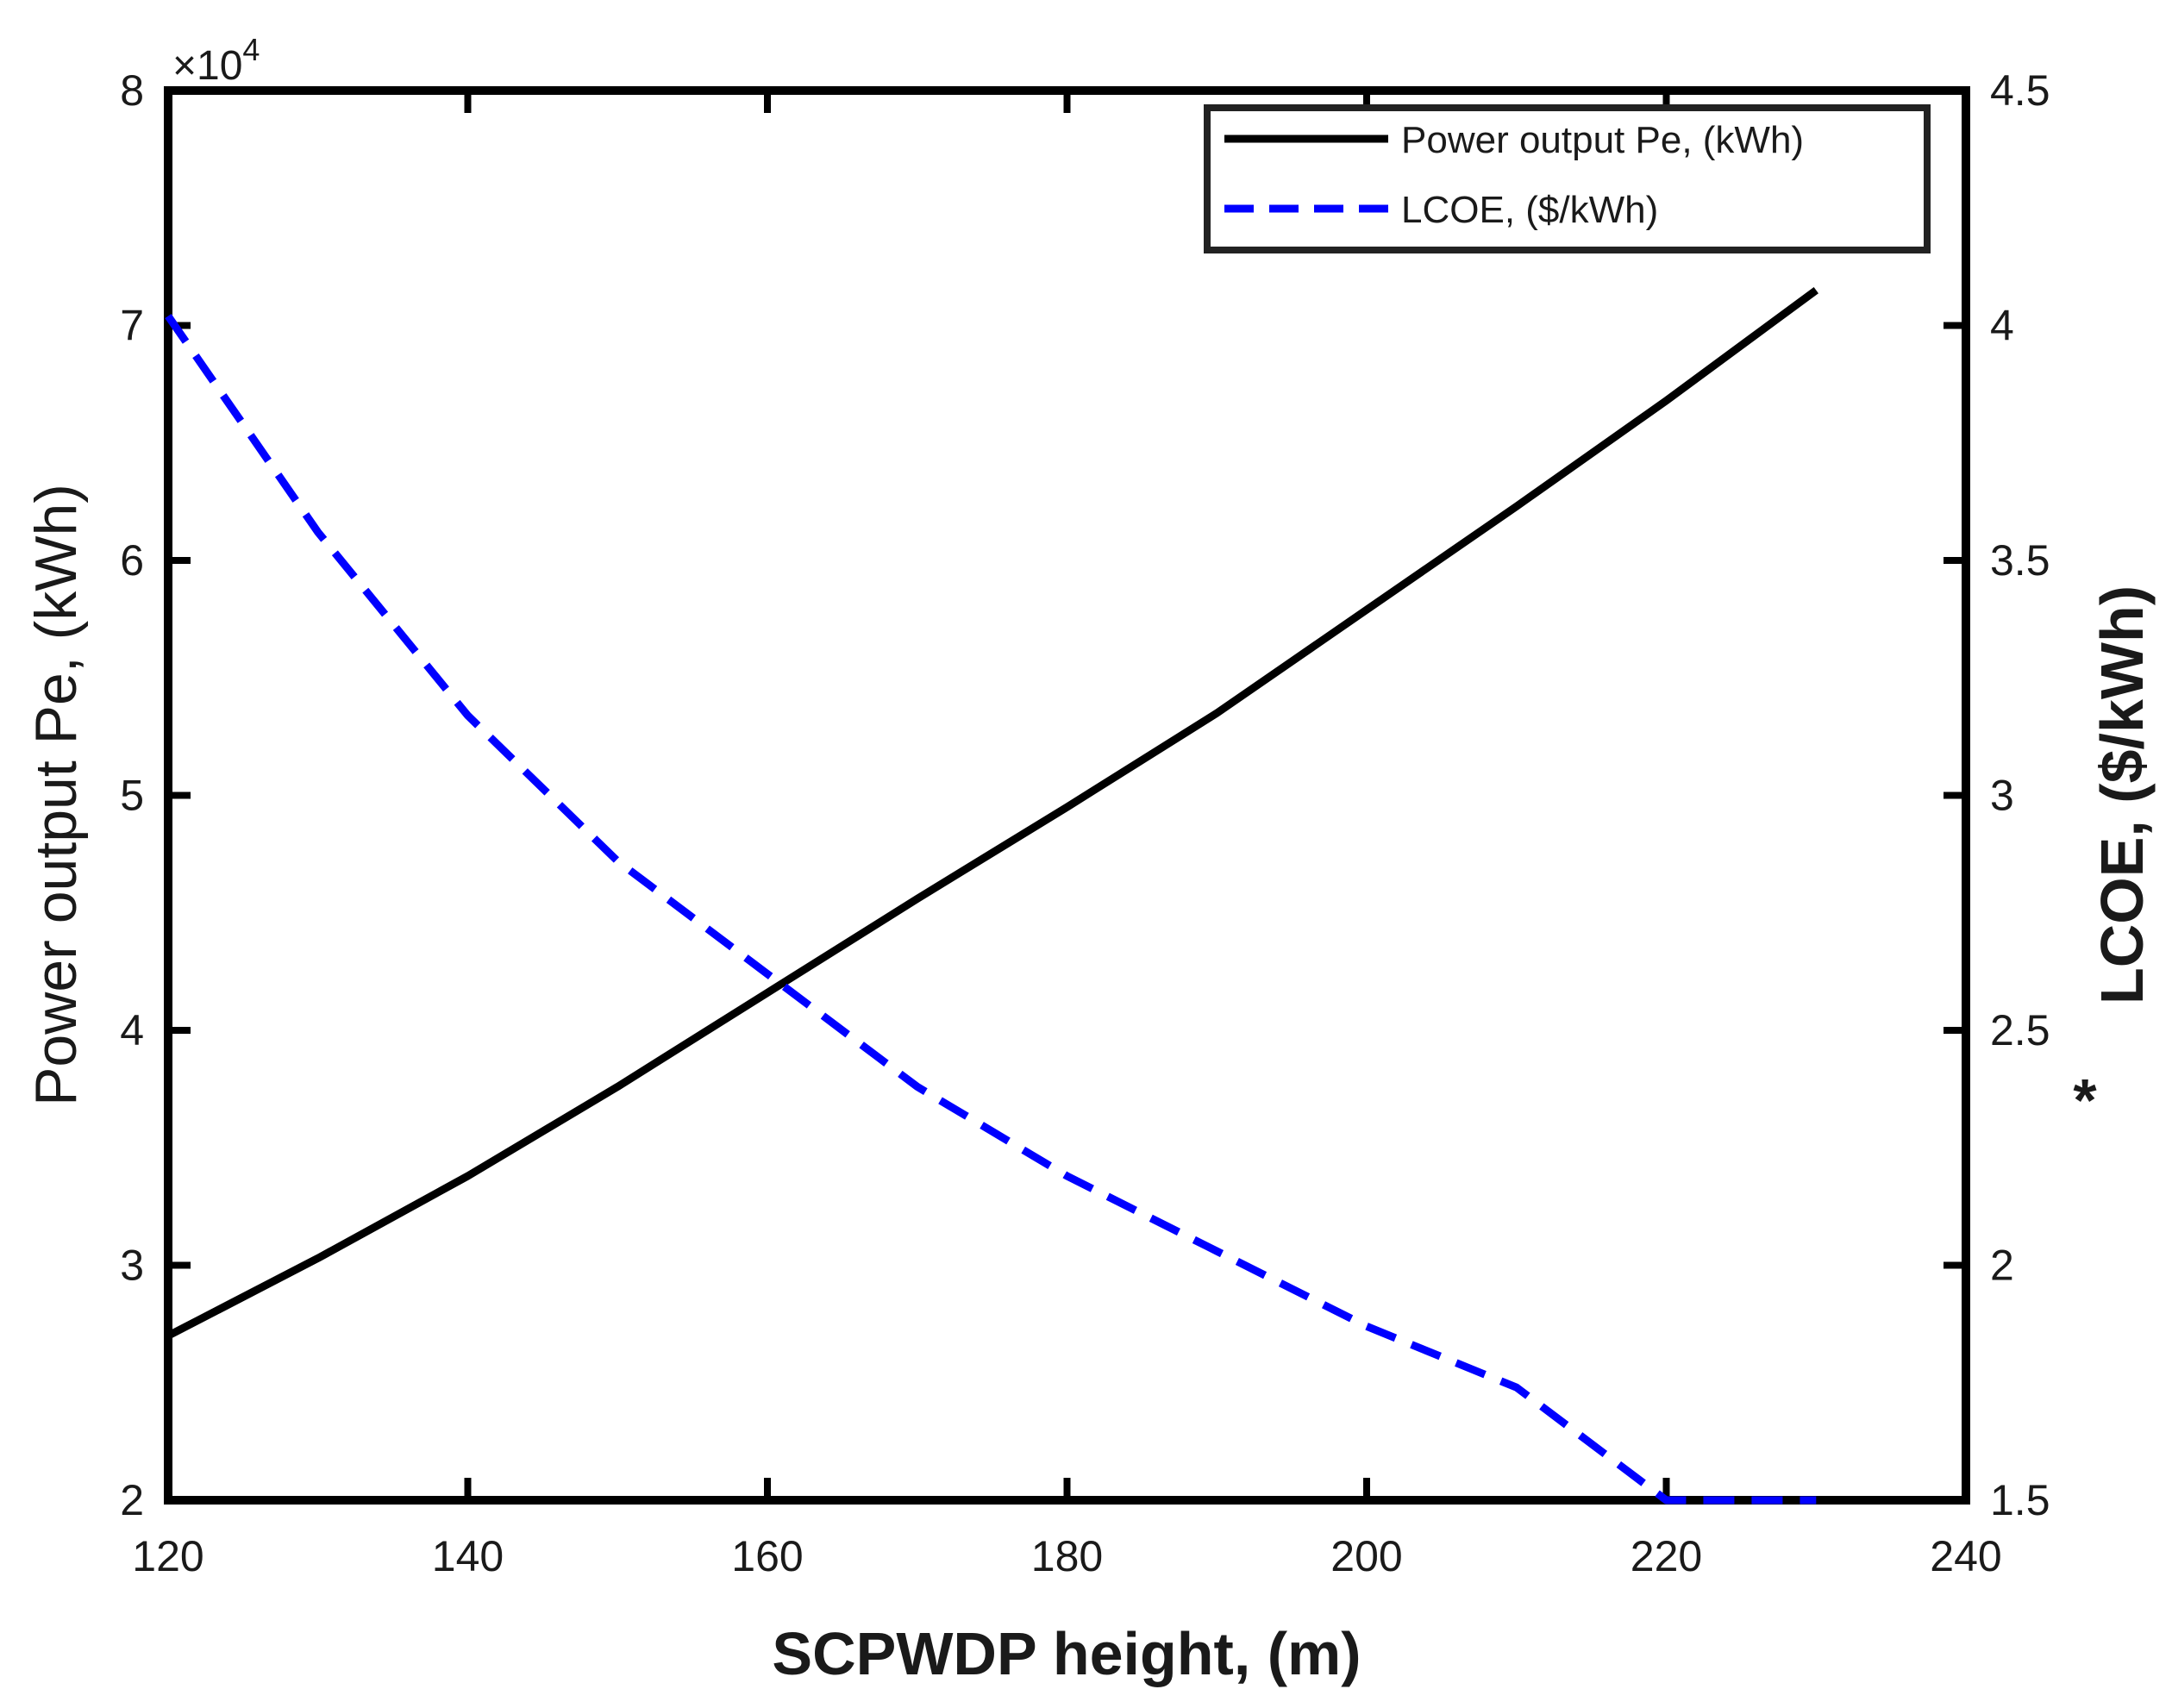 This screenshot has width=2172, height=1708. Describe the element at coordinates (251, 49) in the screenshot. I see `exponent-power: 4` at that location.